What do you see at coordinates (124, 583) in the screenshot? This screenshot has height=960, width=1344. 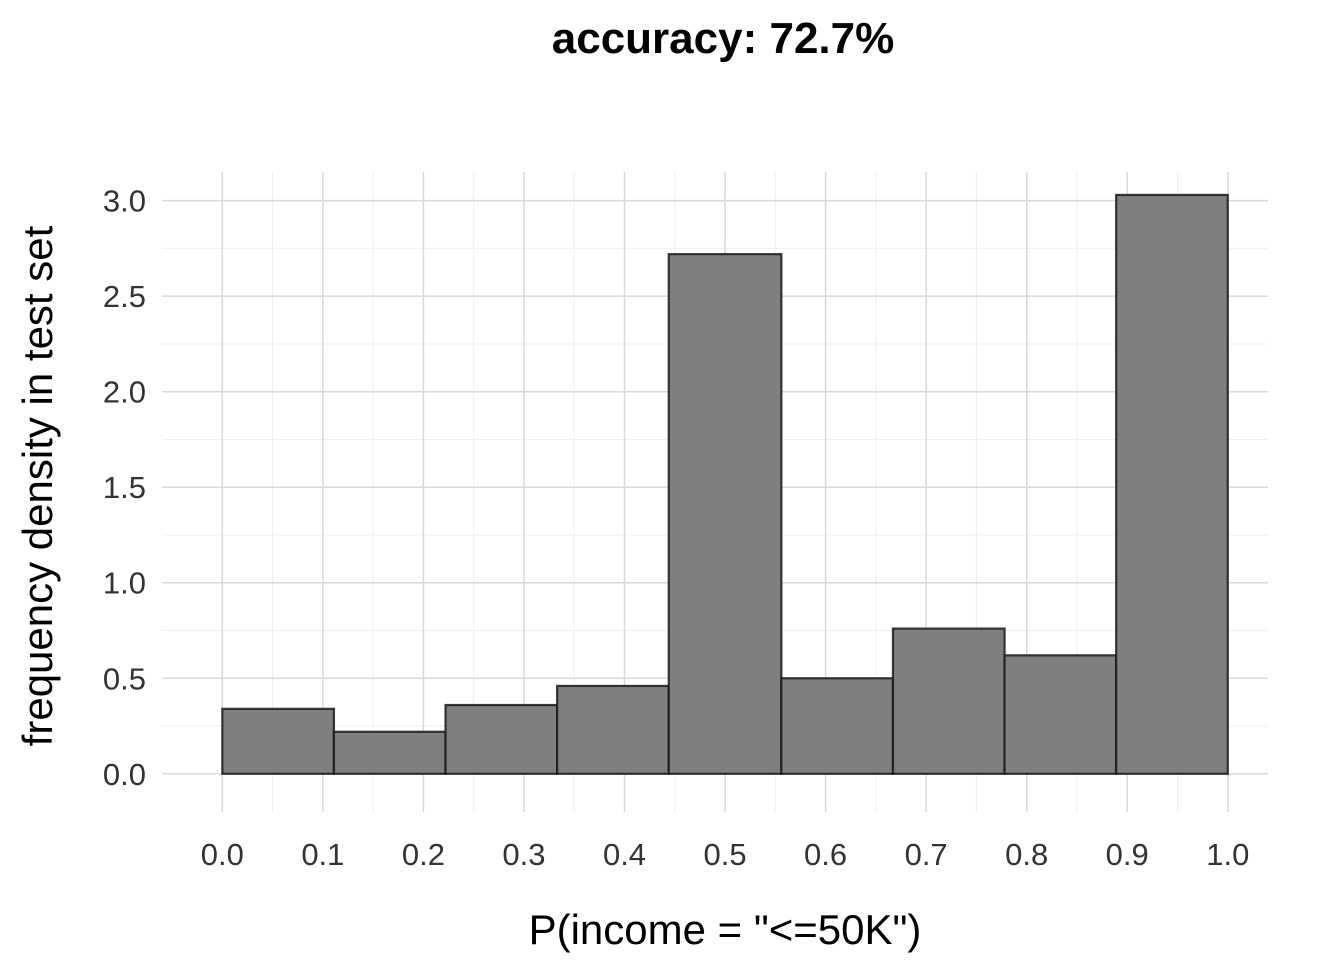 I see `y-tick-label: 1.0` at bounding box center [124, 583].